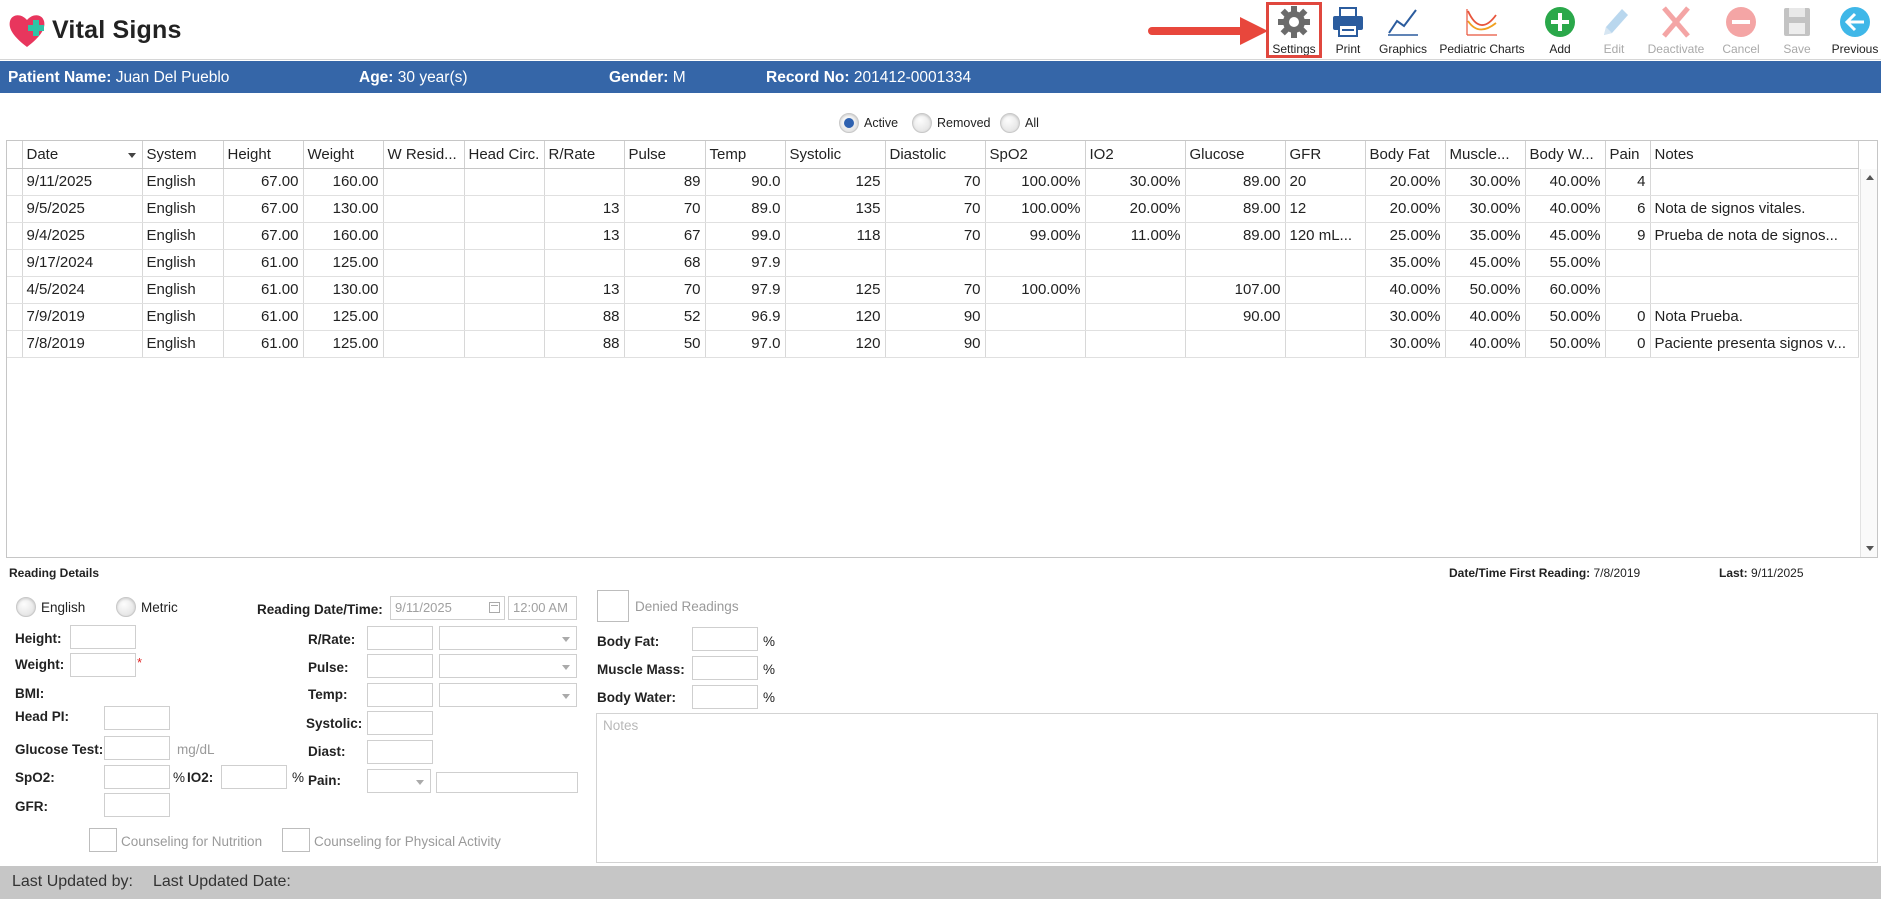  I want to click on temp-select, so click(508, 695).